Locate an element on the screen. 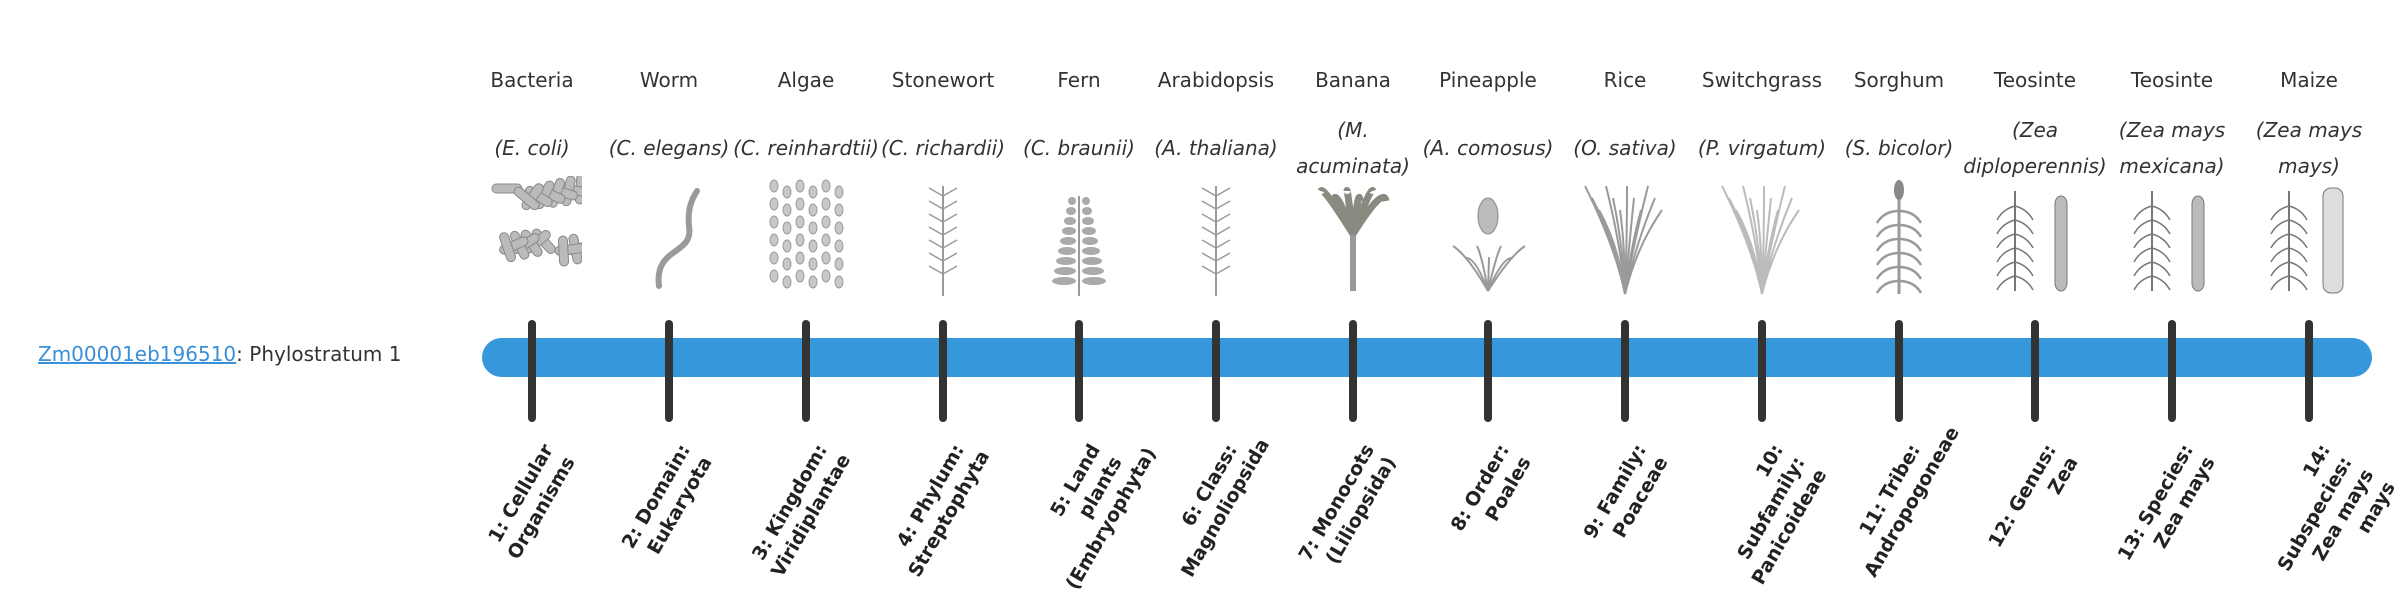 The height and width of the screenshot is (607, 2400). teosinte-icon is located at coordinates (2035, 237).